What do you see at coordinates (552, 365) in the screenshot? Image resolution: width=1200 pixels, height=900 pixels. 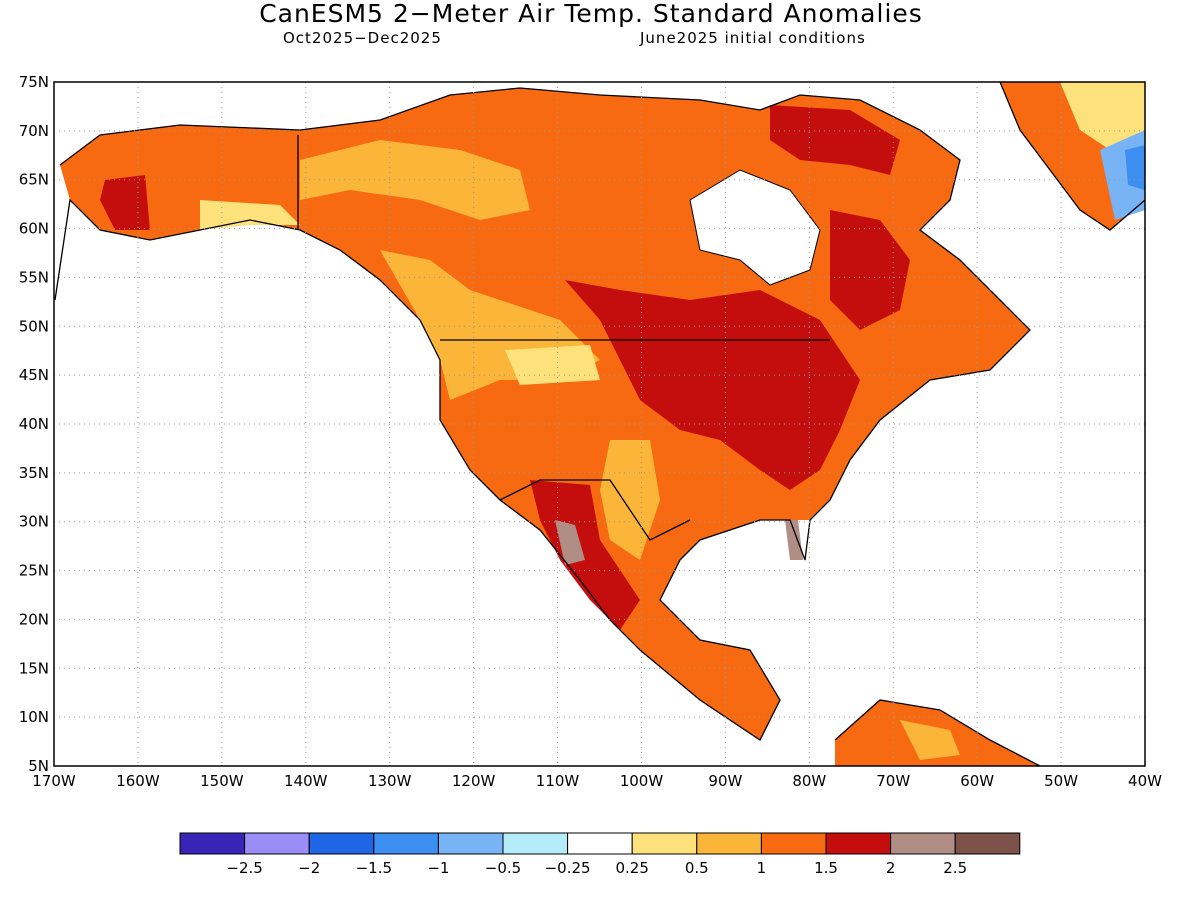 I see `anomaly-region-interior-west` at bounding box center [552, 365].